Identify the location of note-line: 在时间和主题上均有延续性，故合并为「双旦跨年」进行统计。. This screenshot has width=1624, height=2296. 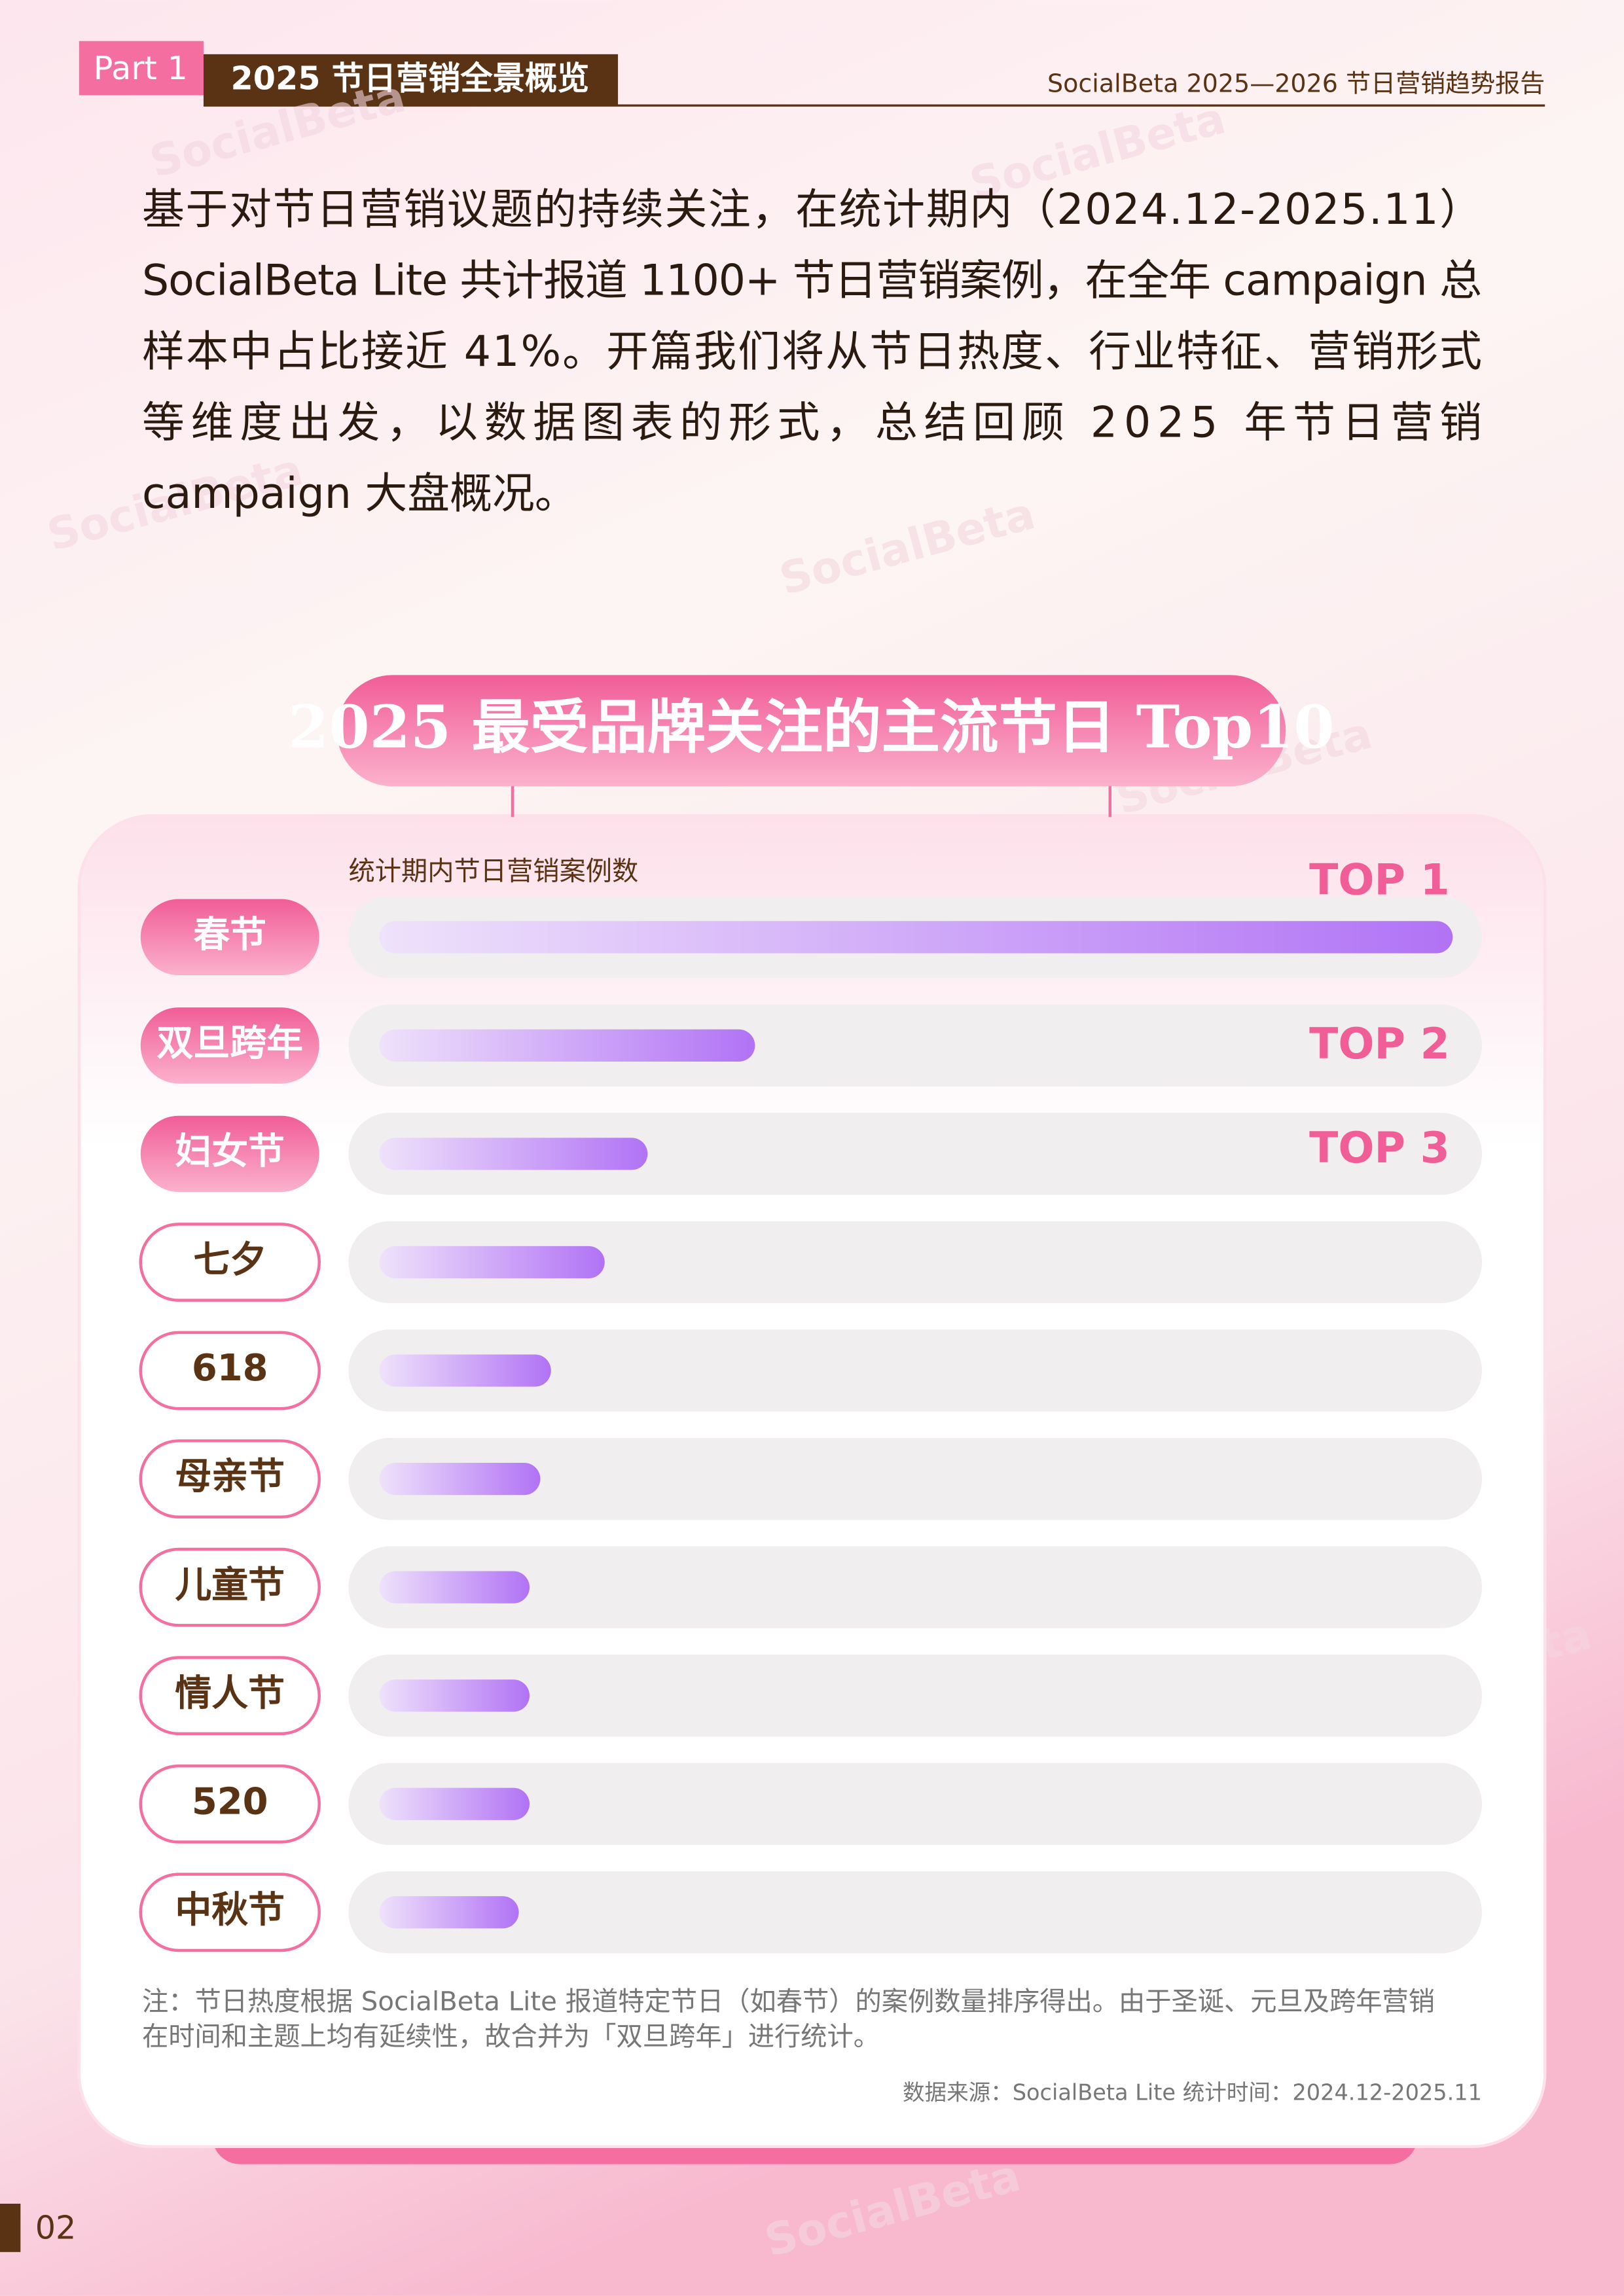
(511, 2037).